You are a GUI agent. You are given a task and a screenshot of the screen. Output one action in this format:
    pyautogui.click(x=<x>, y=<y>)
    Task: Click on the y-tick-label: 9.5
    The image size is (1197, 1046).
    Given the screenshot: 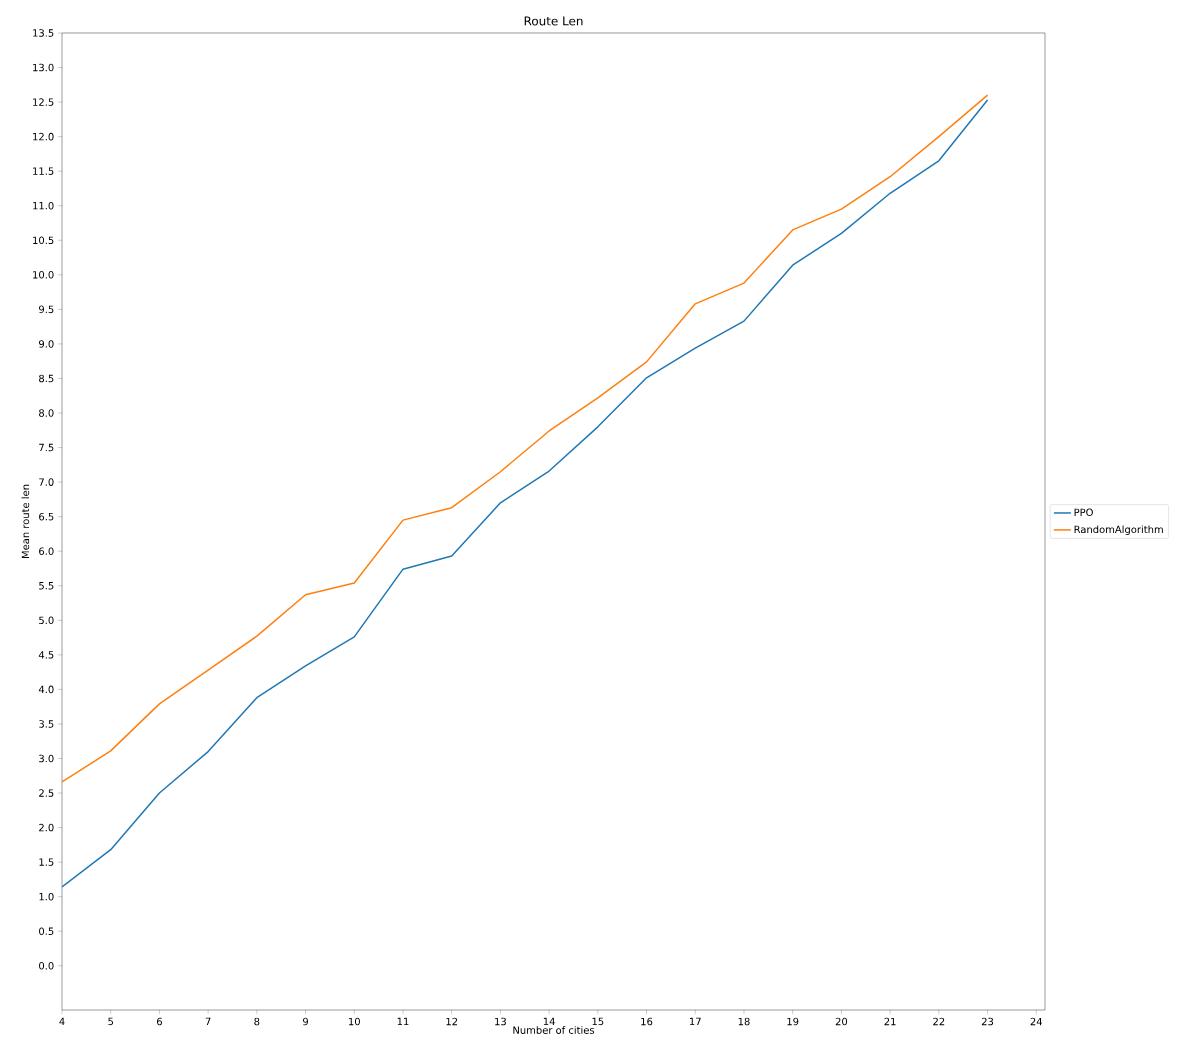 What is the action you would take?
    pyautogui.click(x=46, y=309)
    